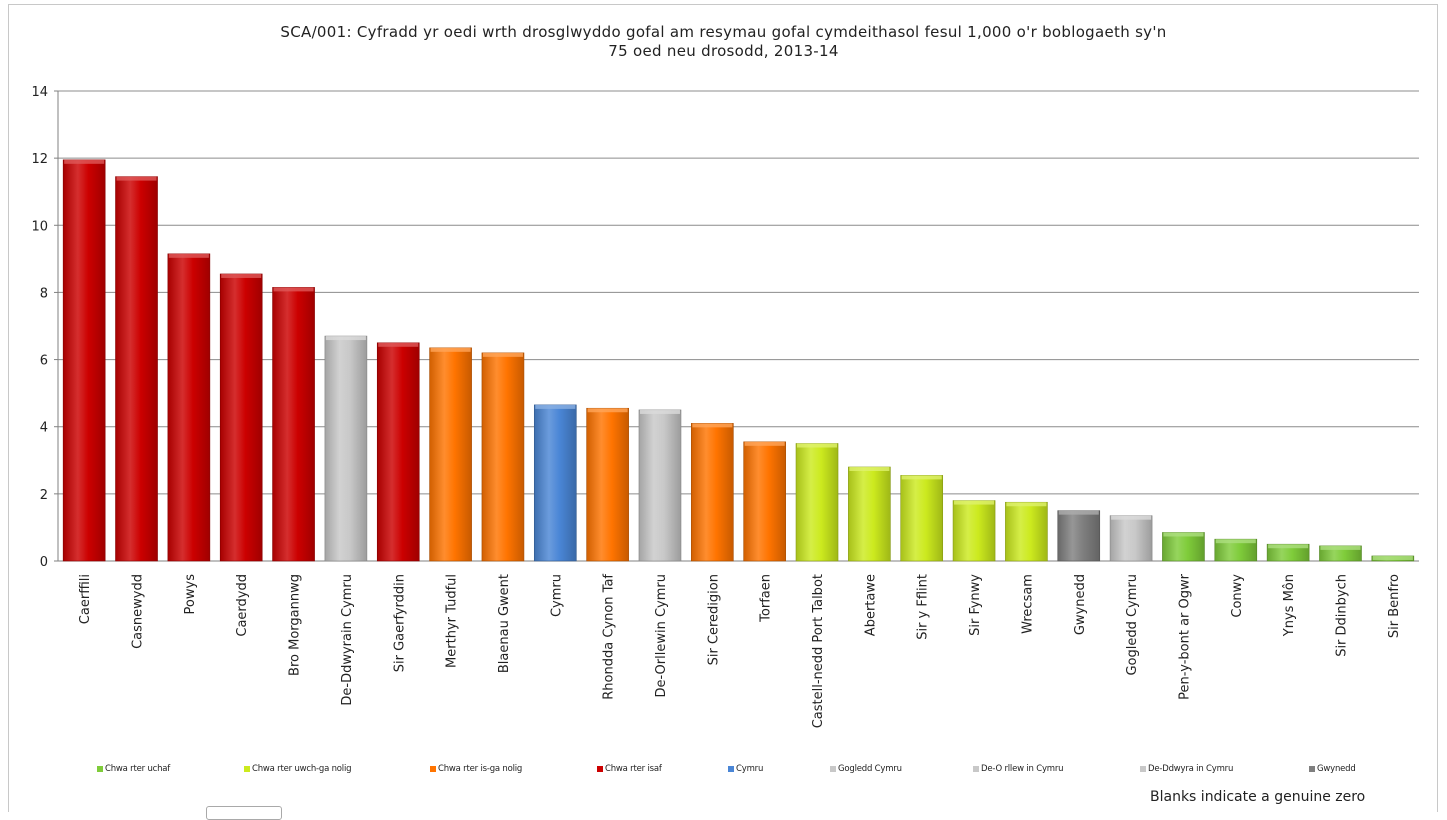 The image size is (1447, 820). I want to click on x-tick-label: Caerffili, so click(85, 599).